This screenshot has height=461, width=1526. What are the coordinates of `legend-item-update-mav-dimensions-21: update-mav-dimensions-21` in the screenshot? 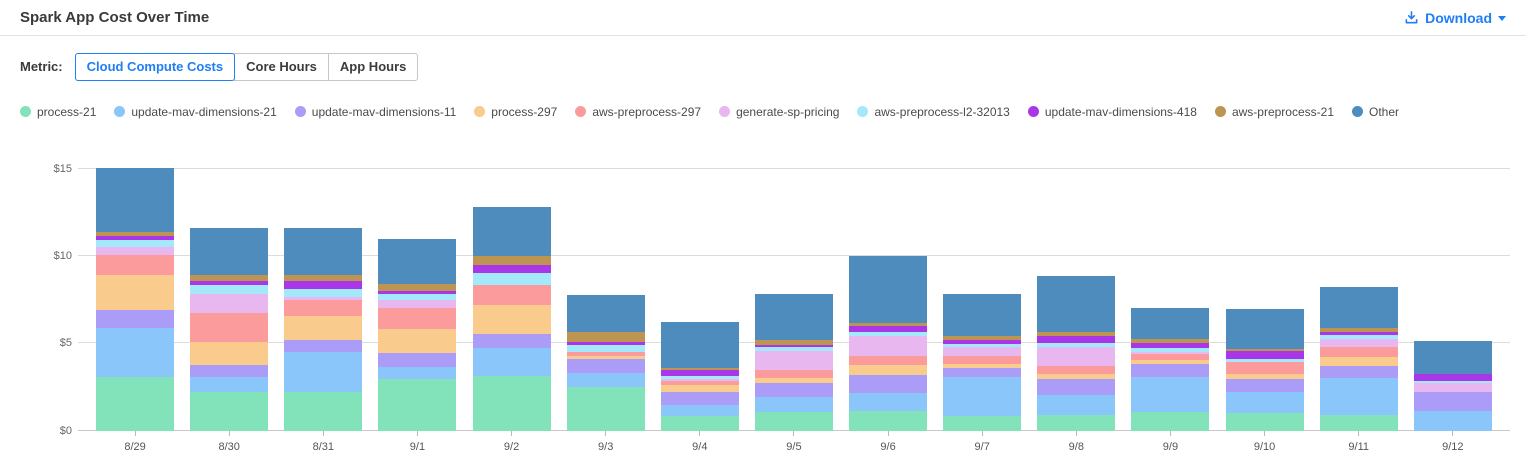 It's located at (195, 112).